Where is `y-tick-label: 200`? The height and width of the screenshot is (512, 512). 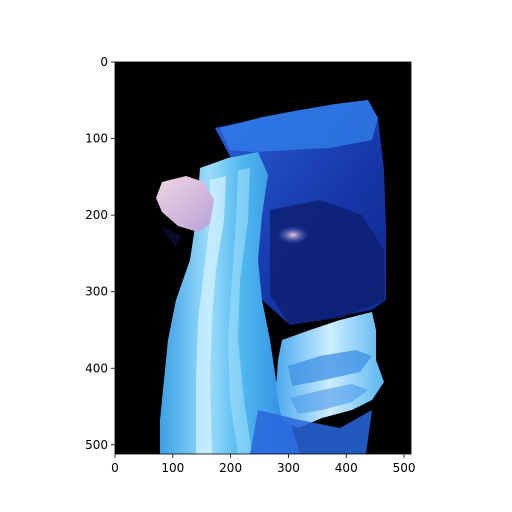
y-tick-label: 200 is located at coordinates (96, 215).